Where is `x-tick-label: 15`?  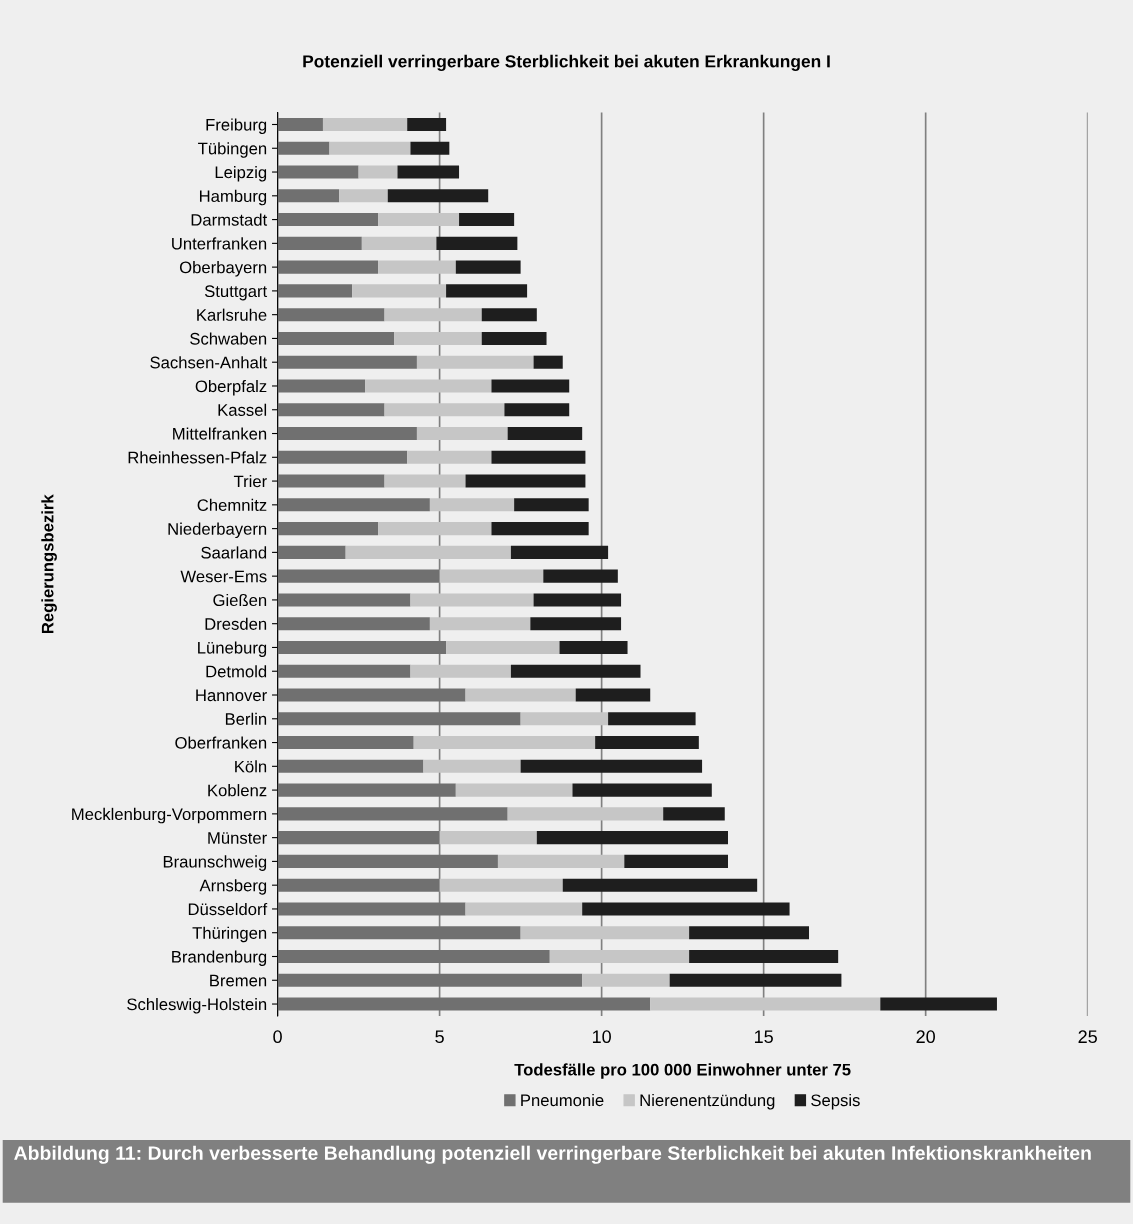
x-tick-label: 15 is located at coordinates (763, 1037).